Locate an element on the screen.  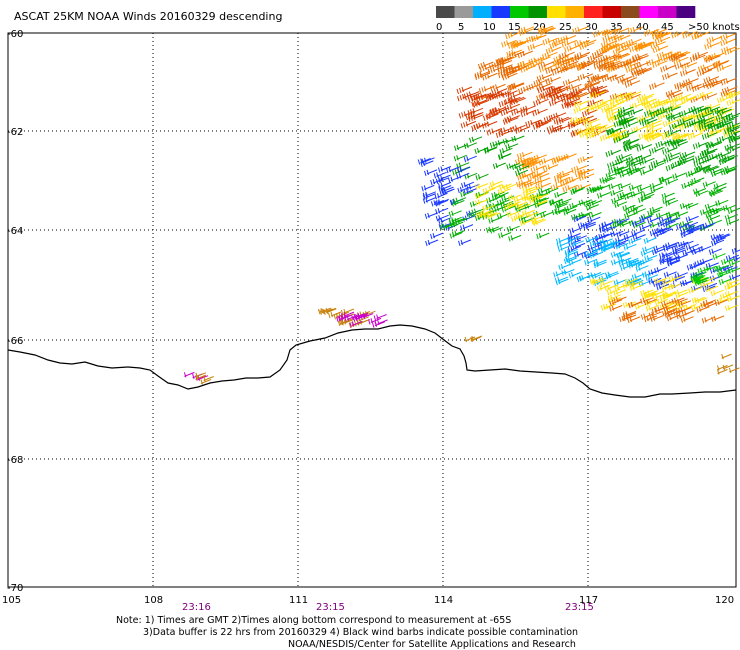
lon-label-117: 117 is located at coordinates (588, 600).